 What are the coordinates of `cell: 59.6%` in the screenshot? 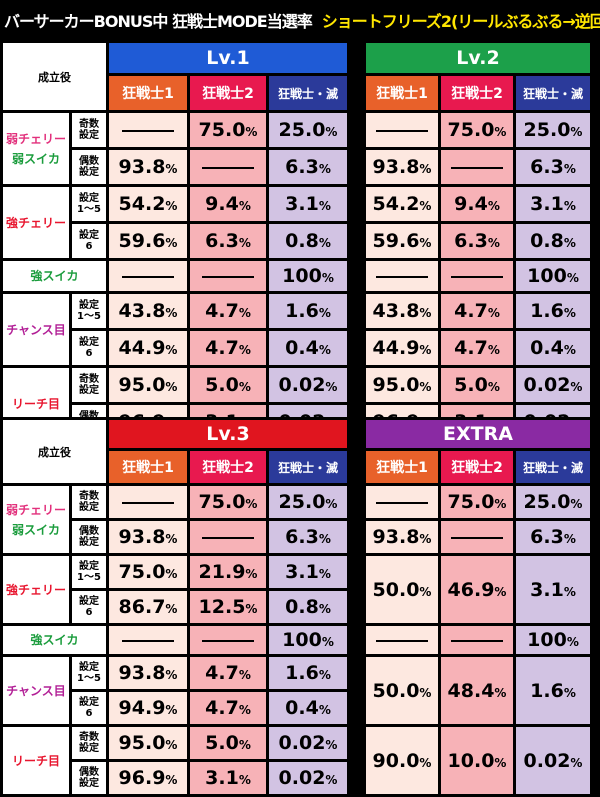 It's located at (402, 241).